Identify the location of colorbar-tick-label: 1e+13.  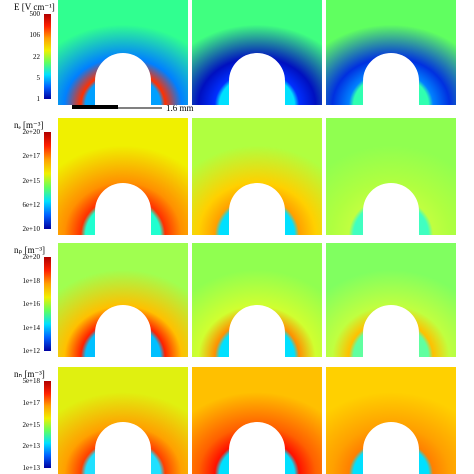
(31, 468).